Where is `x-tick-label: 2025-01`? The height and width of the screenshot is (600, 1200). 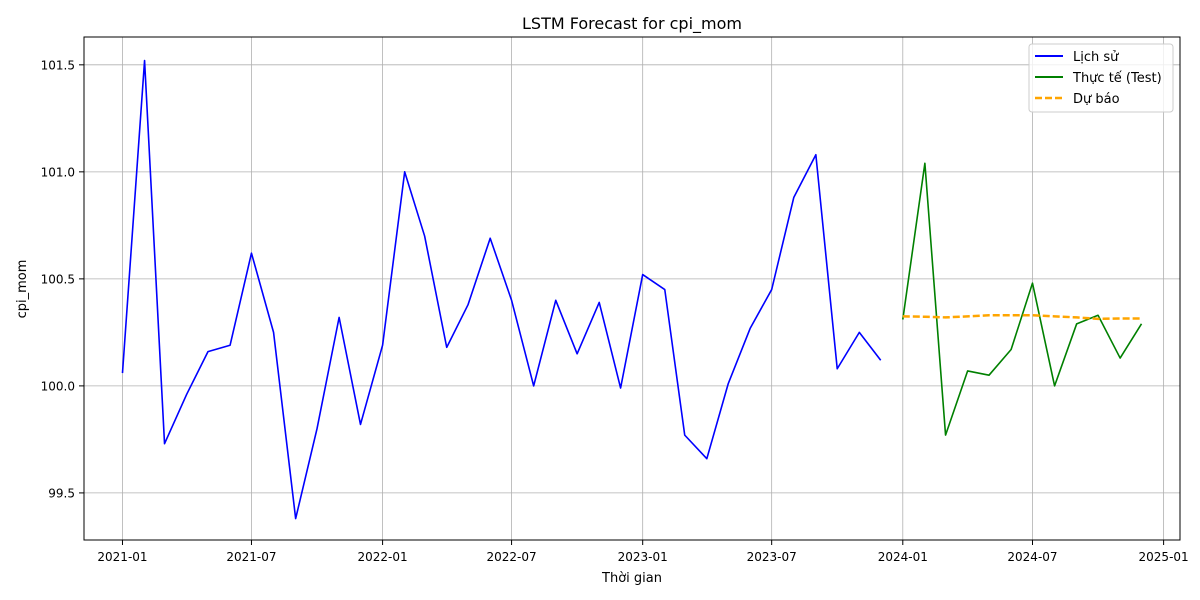
x-tick-label: 2025-01 is located at coordinates (1164, 557).